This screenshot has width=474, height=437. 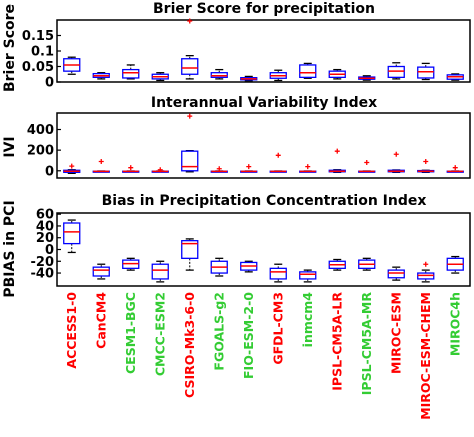 What do you see at coordinates (38, 67) in the screenshot?
I see `ytick-label: 0.05` at bounding box center [38, 67].